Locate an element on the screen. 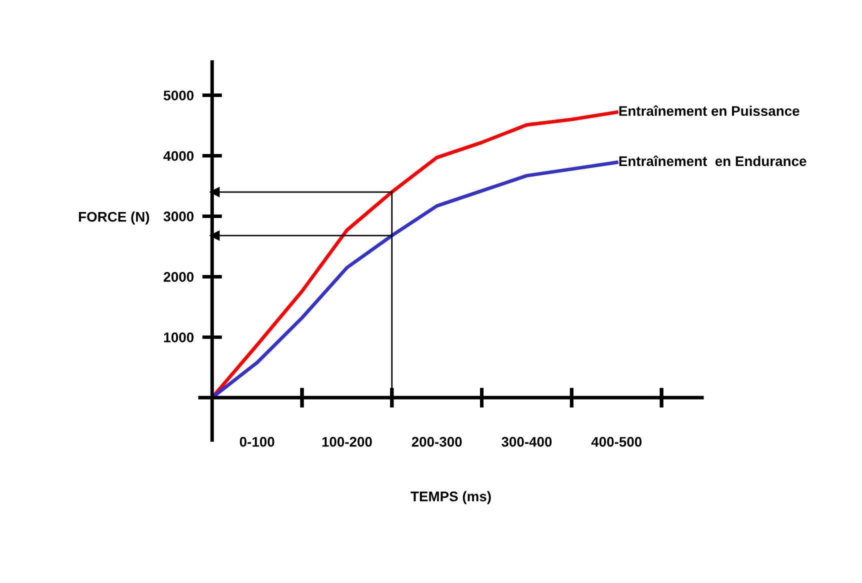  x-tick-label: 300-400 is located at coordinates (527, 441).